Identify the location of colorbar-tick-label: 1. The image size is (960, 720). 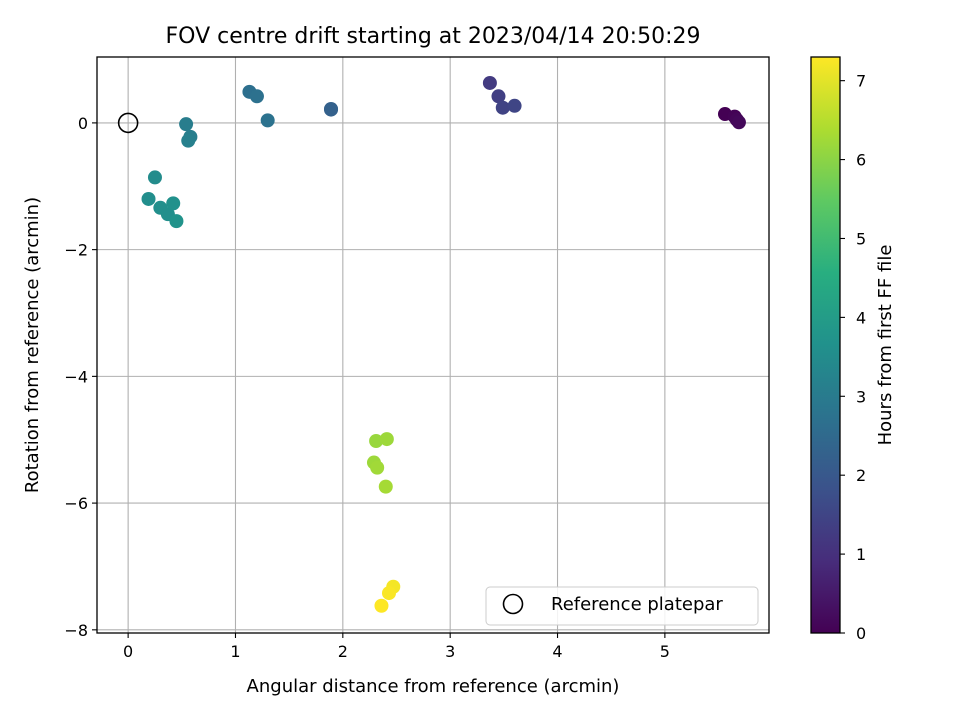
(861, 554).